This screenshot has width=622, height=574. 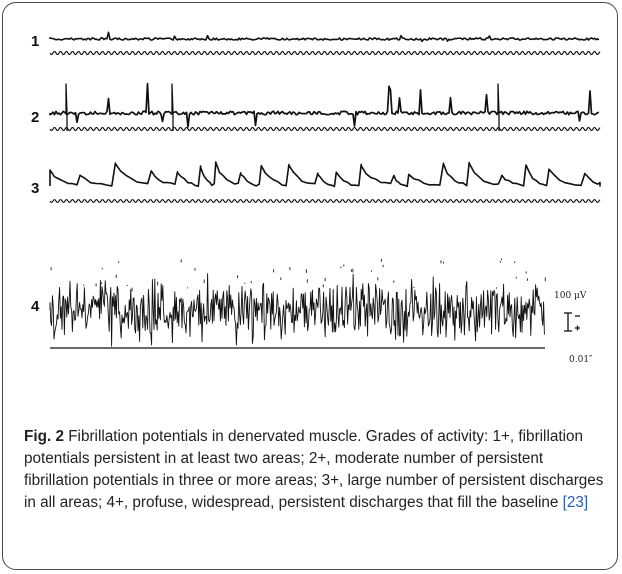 What do you see at coordinates (35, 41) in the screenshot?
I see `trace-label-1: 1` at bounding box center [35, 41].